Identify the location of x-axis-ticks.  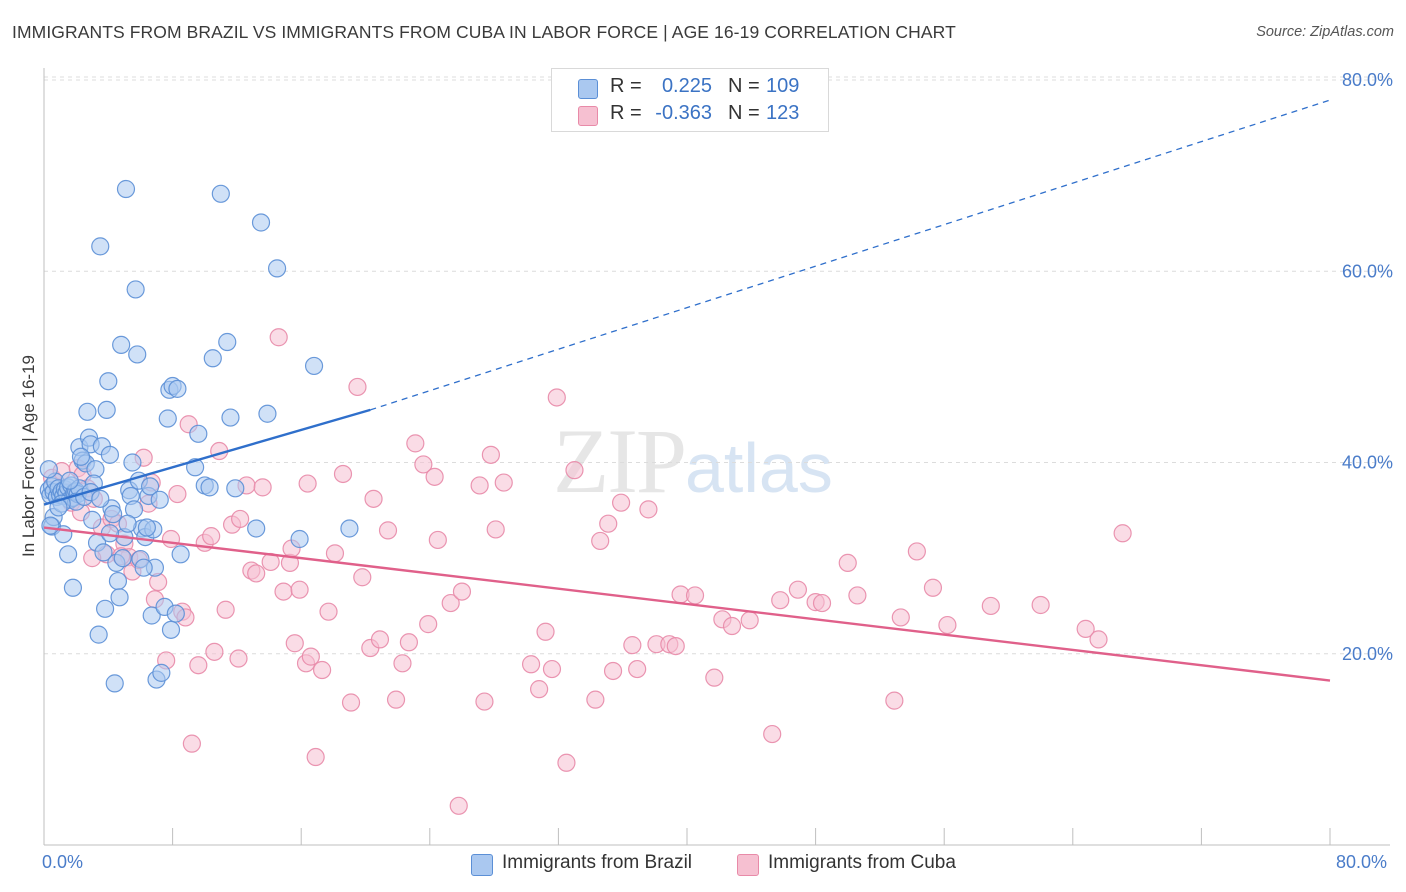
(687, 836).